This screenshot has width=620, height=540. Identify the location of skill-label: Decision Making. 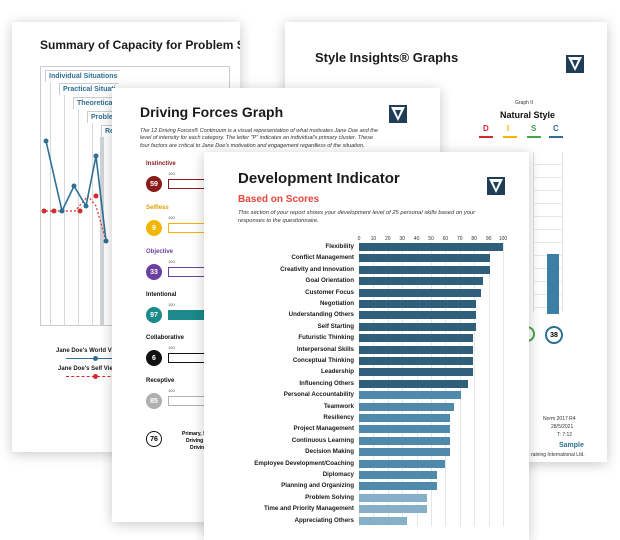
(329, 452).